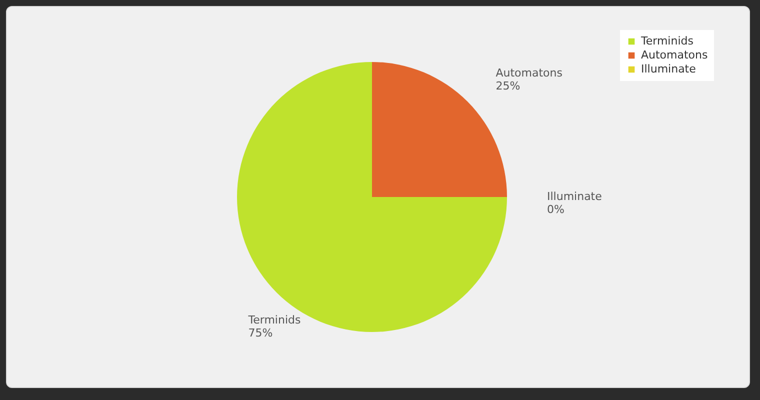 This screenshot has width=760, height=400. Describe the element at coordinates (260, 333) in the screenshot. I see `data-label: 75%` at that location.